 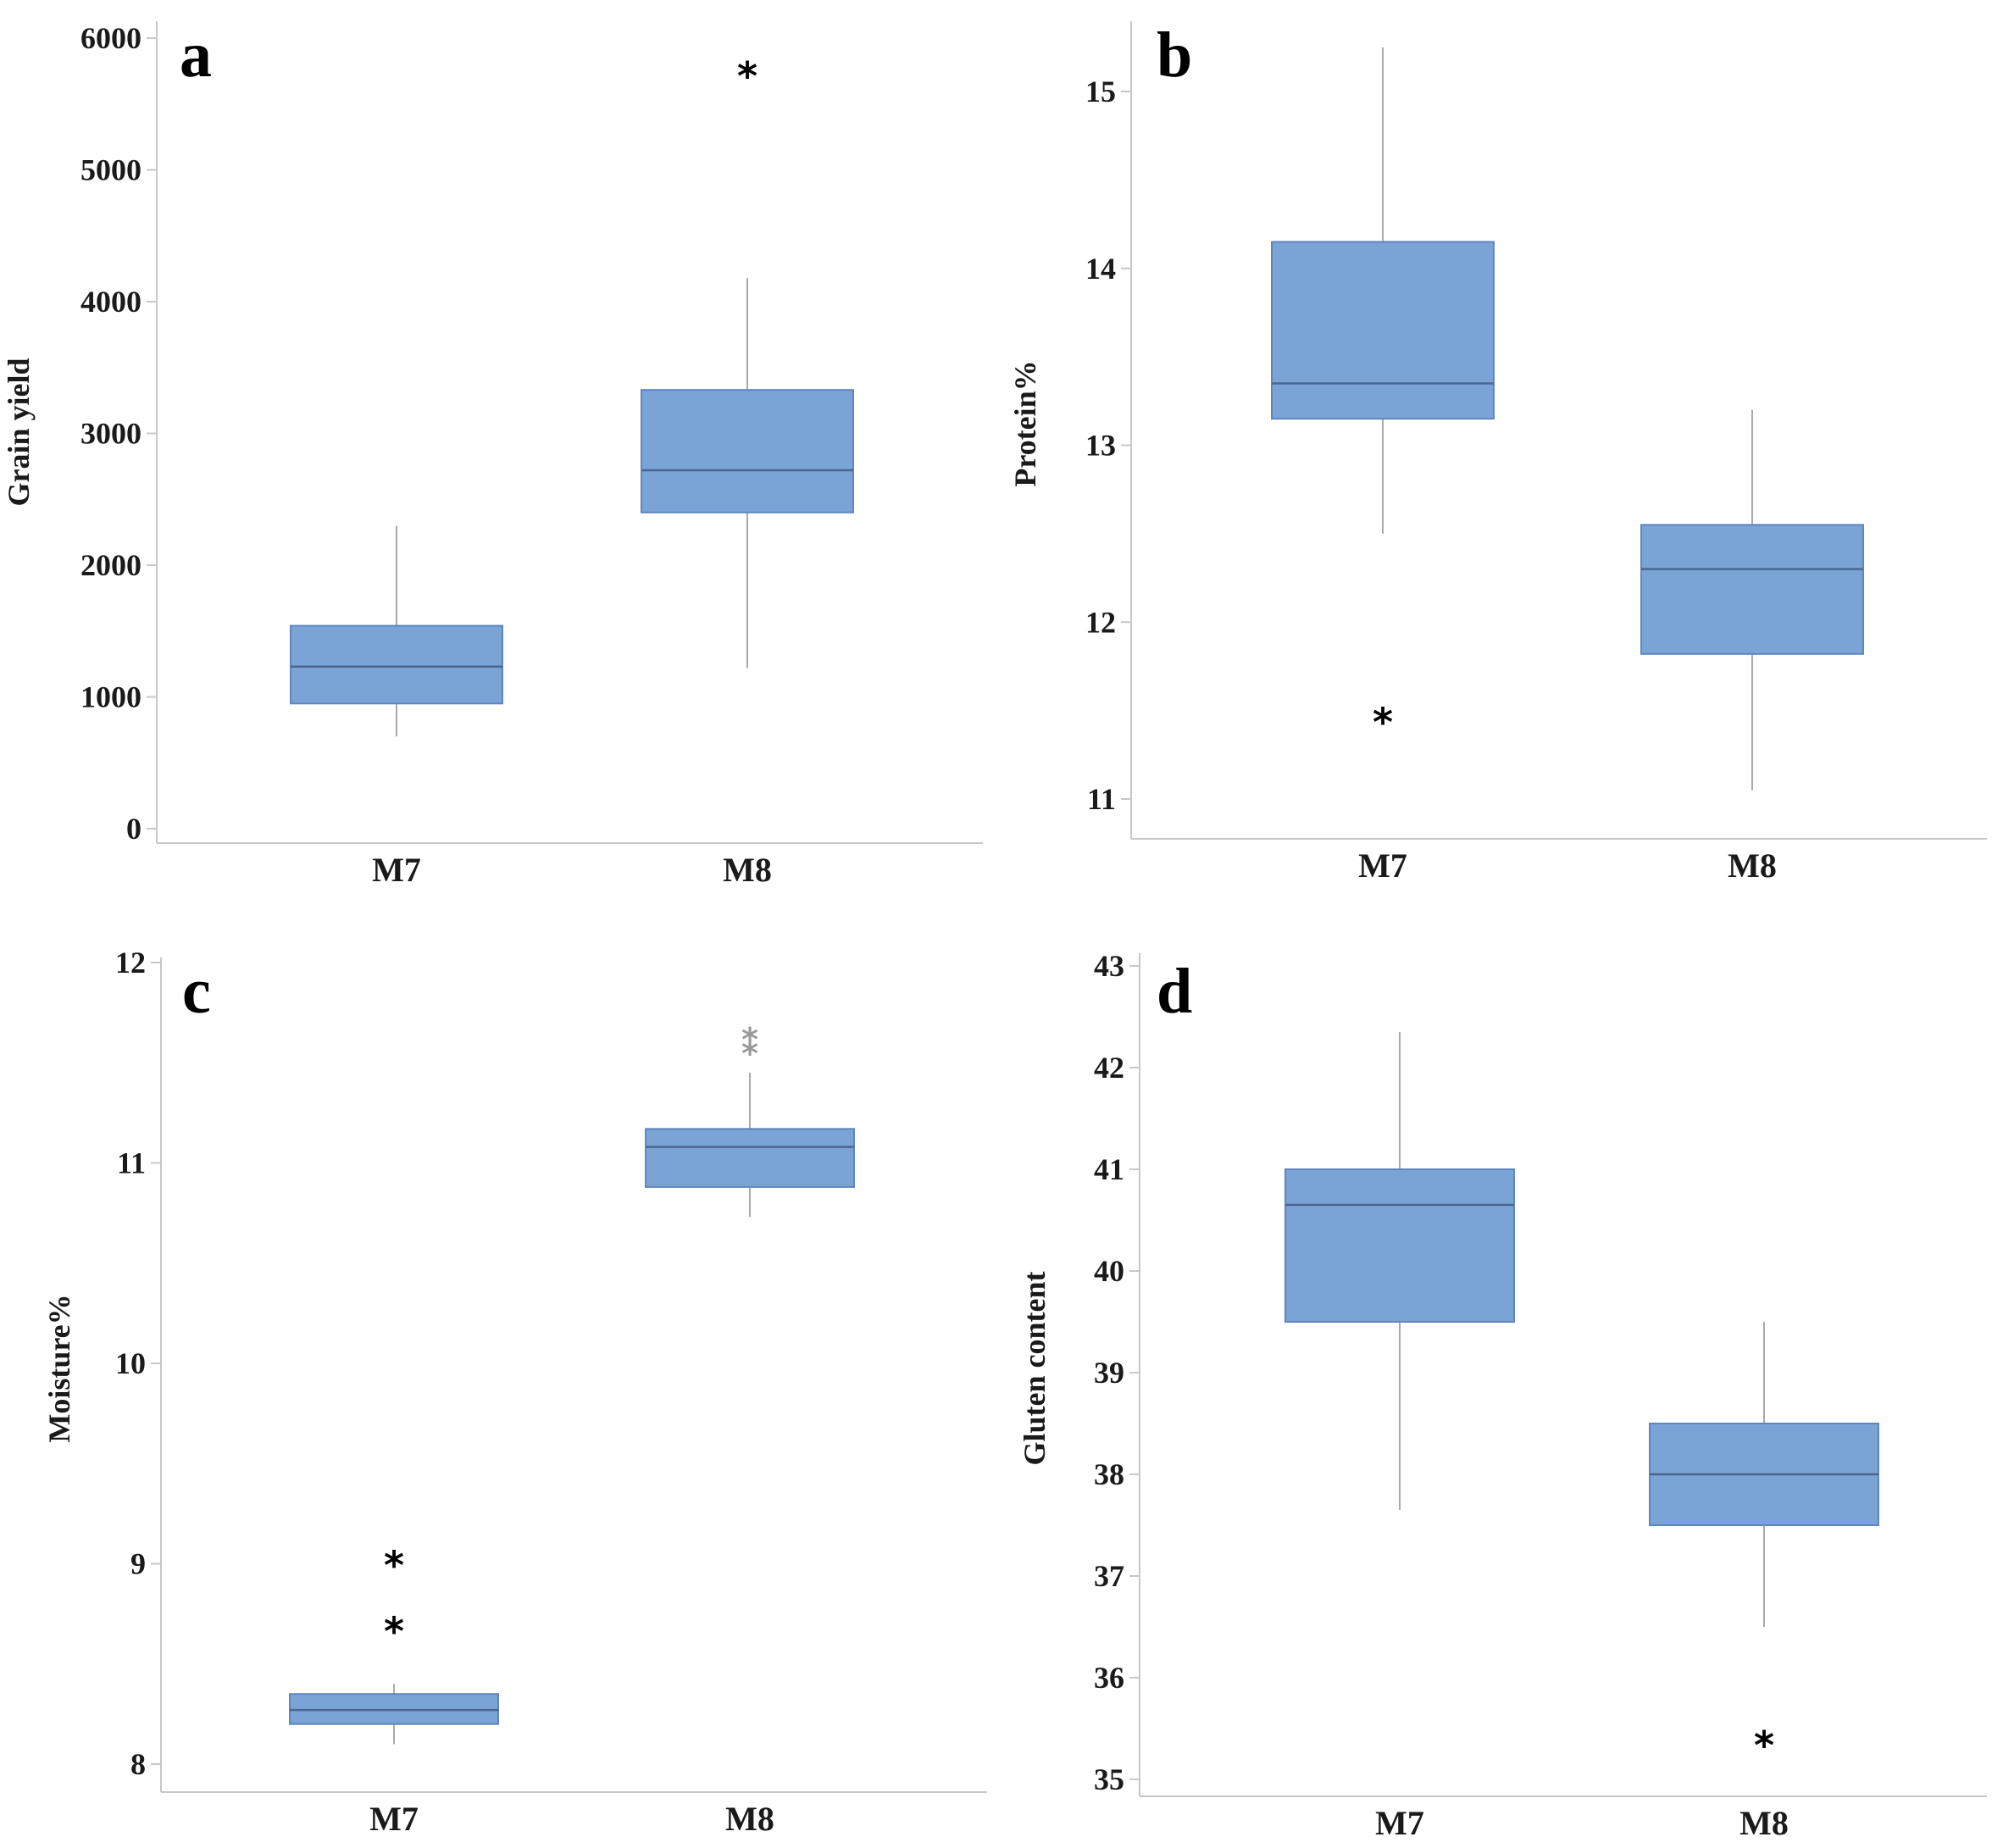 I want to click on y-tick-label: 14, so click(x=1100, y=269).